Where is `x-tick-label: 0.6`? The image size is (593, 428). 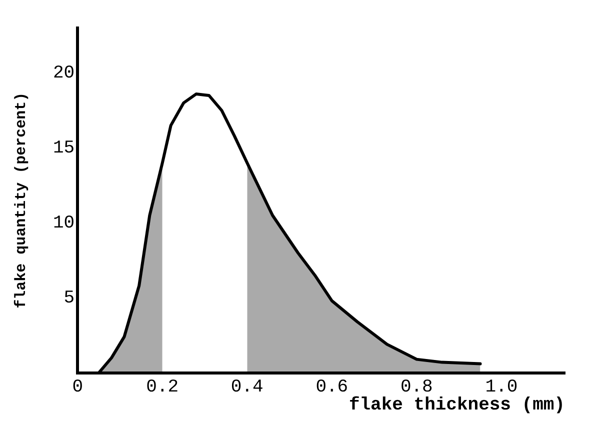
x-tick-label: 0.6 is located at coordinates (332, 387).